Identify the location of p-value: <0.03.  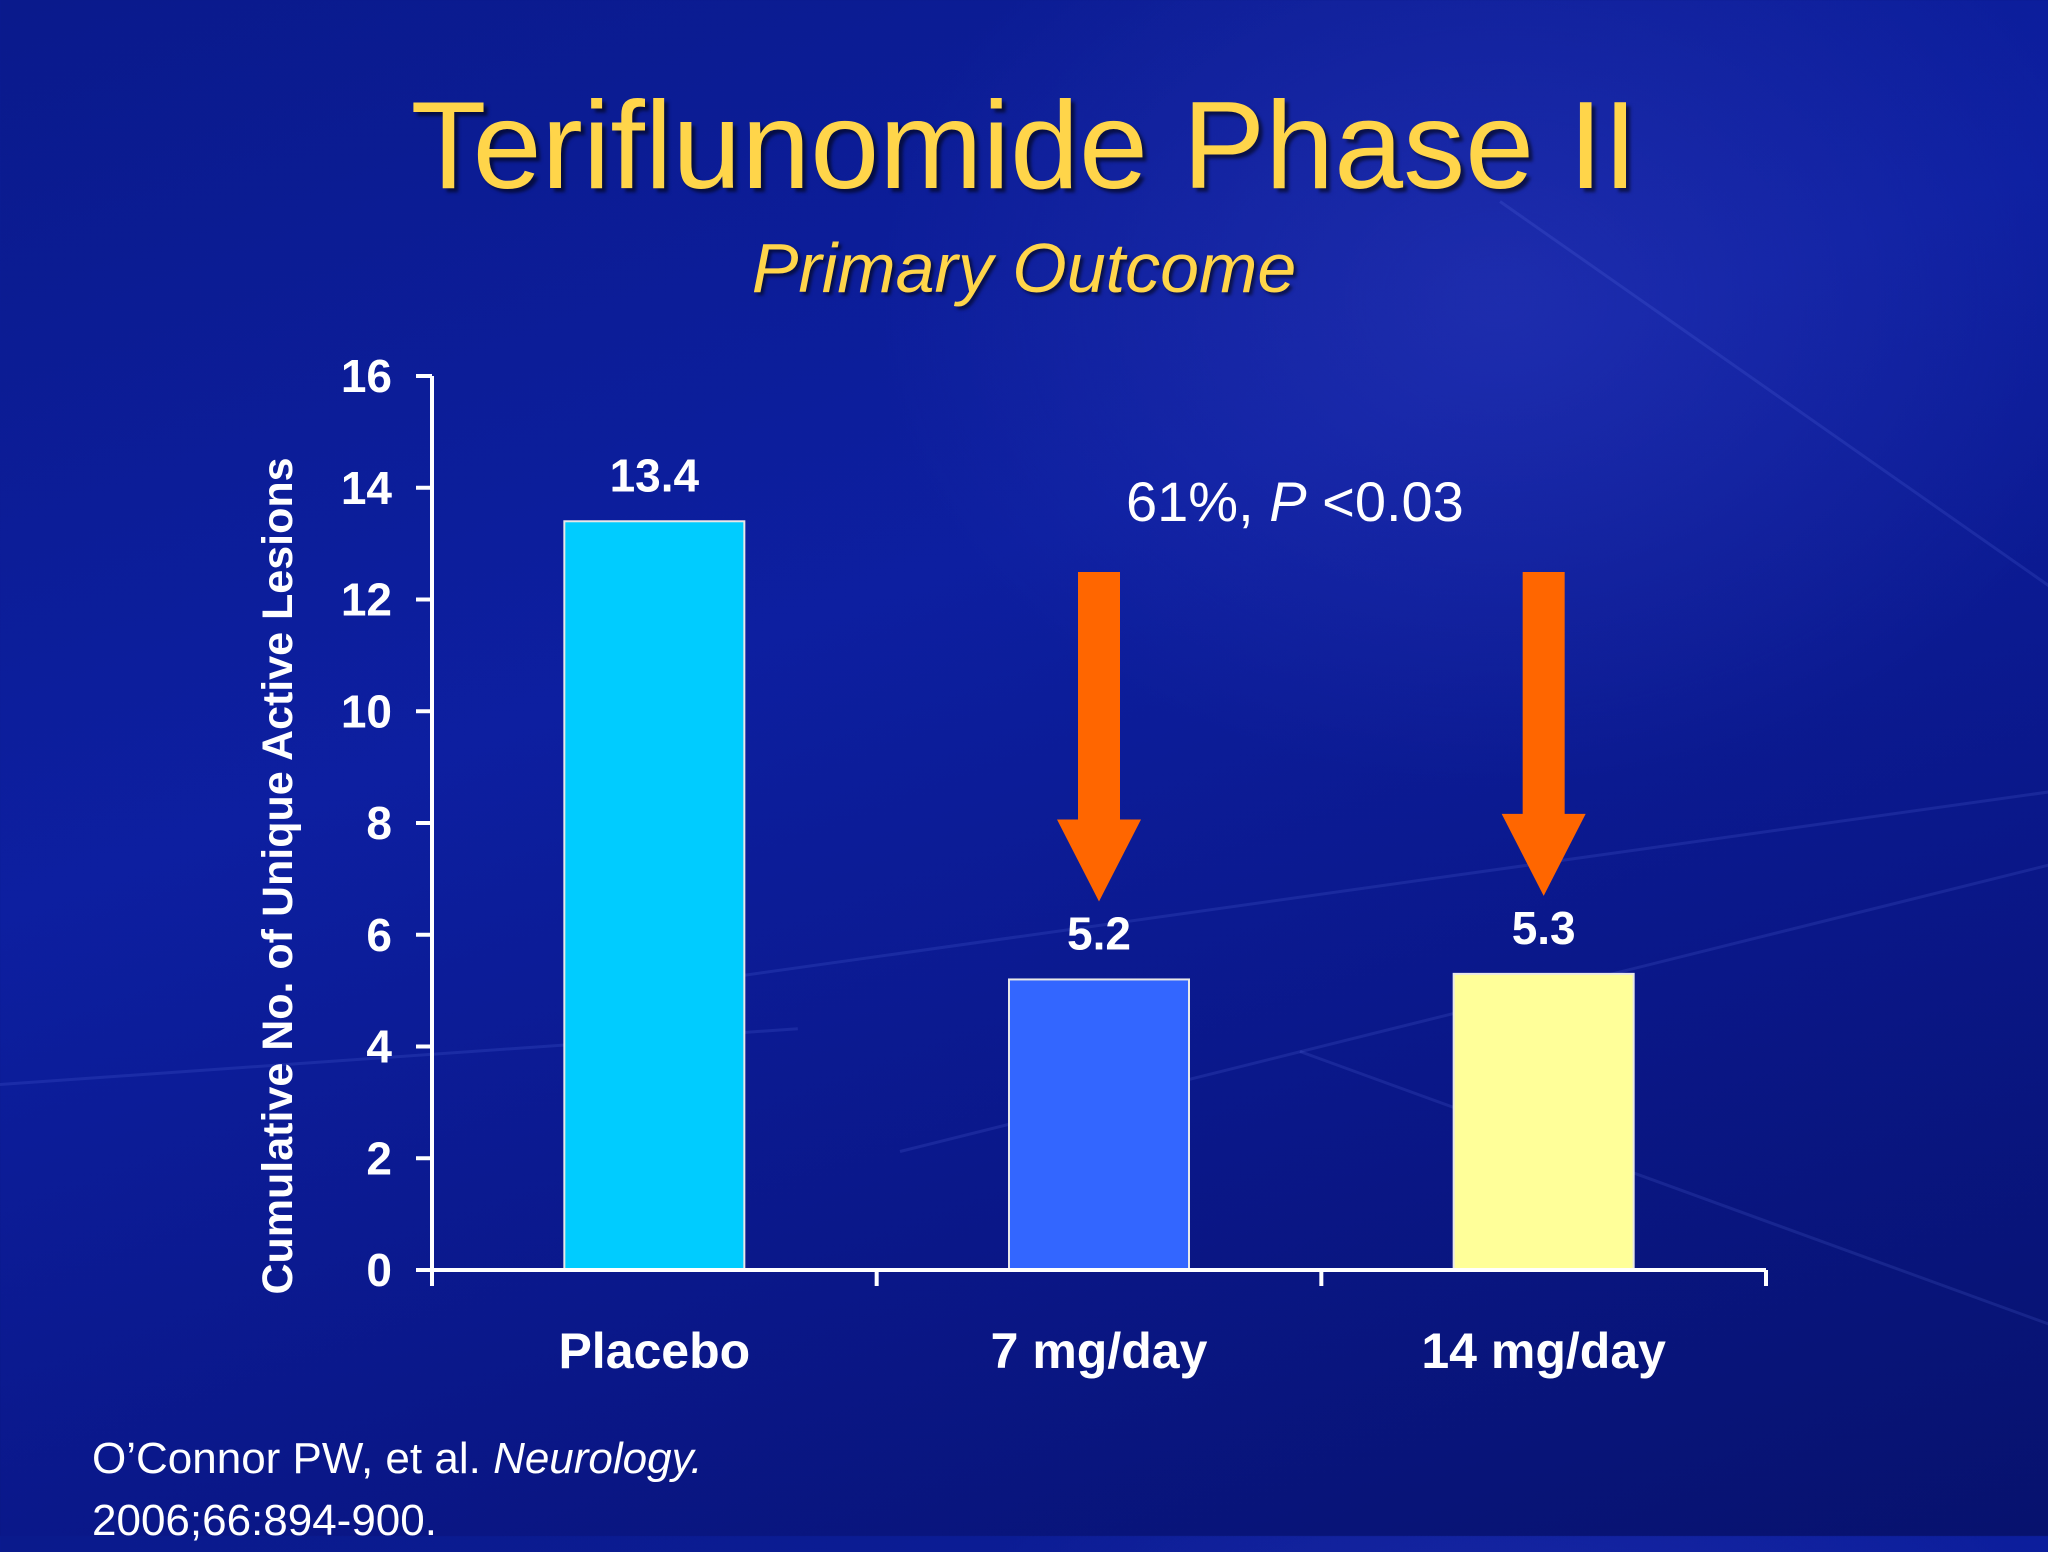
(1393, 501).